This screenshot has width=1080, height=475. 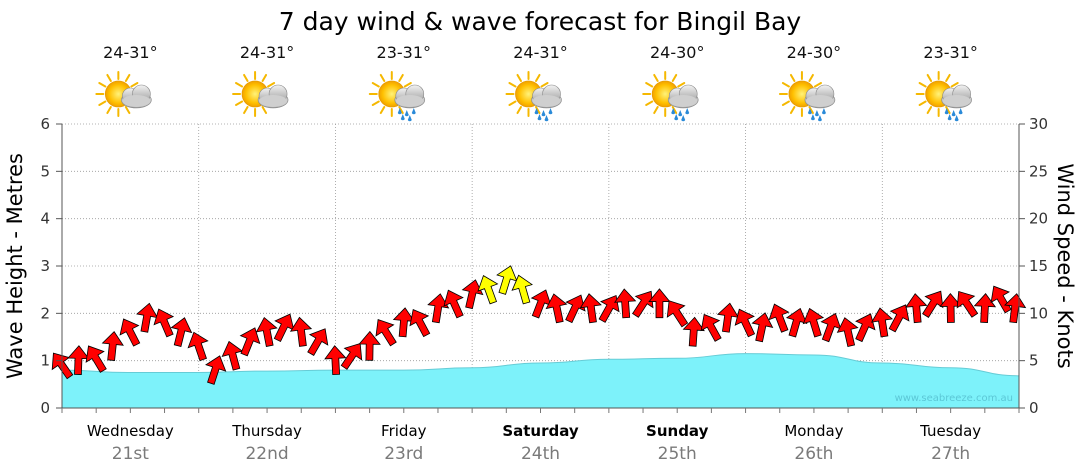 I want to click on day-name-label: Sunday, so click(x=677, y=431).